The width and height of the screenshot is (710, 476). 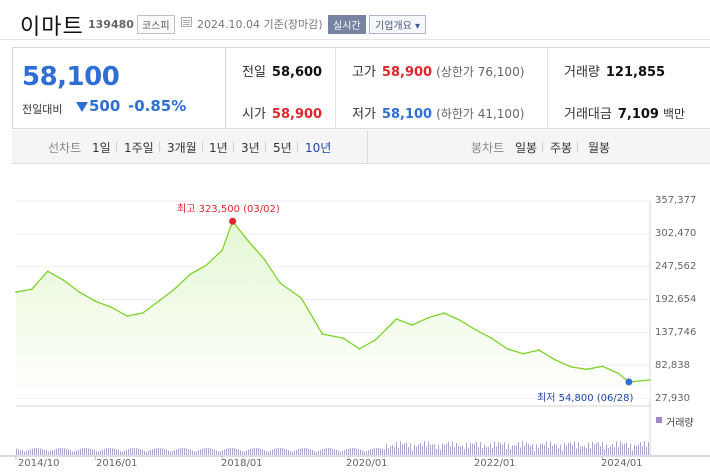 I want to click on company-overview-button: 기업개요 ▾, so click(x=397, y=24).